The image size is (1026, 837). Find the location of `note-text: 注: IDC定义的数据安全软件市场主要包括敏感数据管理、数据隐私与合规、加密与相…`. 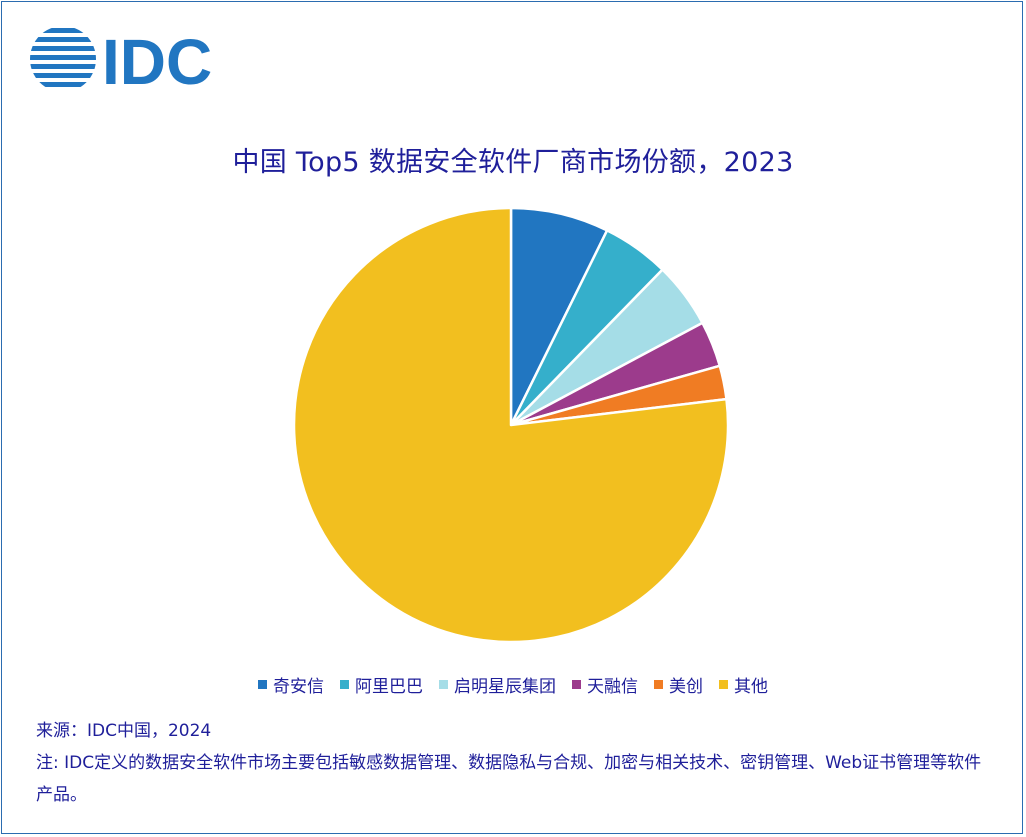

note-text: 注: IDC定义的数据安全软件市场主要包括敏感数据管理、数据隐私与合规、加密与相… is located at coordinates (509, 779).